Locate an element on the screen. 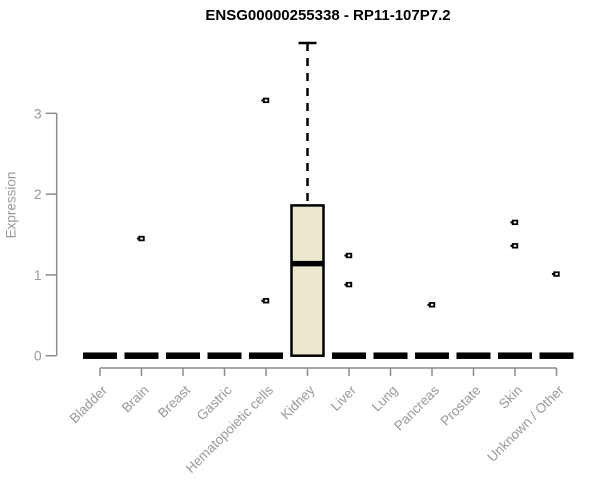 The height and width of the screenshot is (500, 600). box-rect is located at coordinates (307, 280).